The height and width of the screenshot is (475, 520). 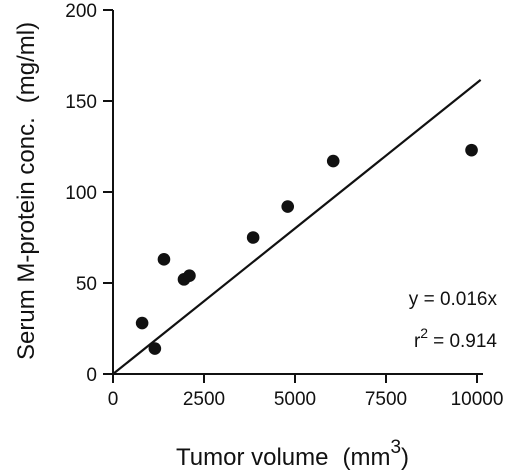 I want to click on r2-label: r2 = 0.914, so click(x=455, y=338).